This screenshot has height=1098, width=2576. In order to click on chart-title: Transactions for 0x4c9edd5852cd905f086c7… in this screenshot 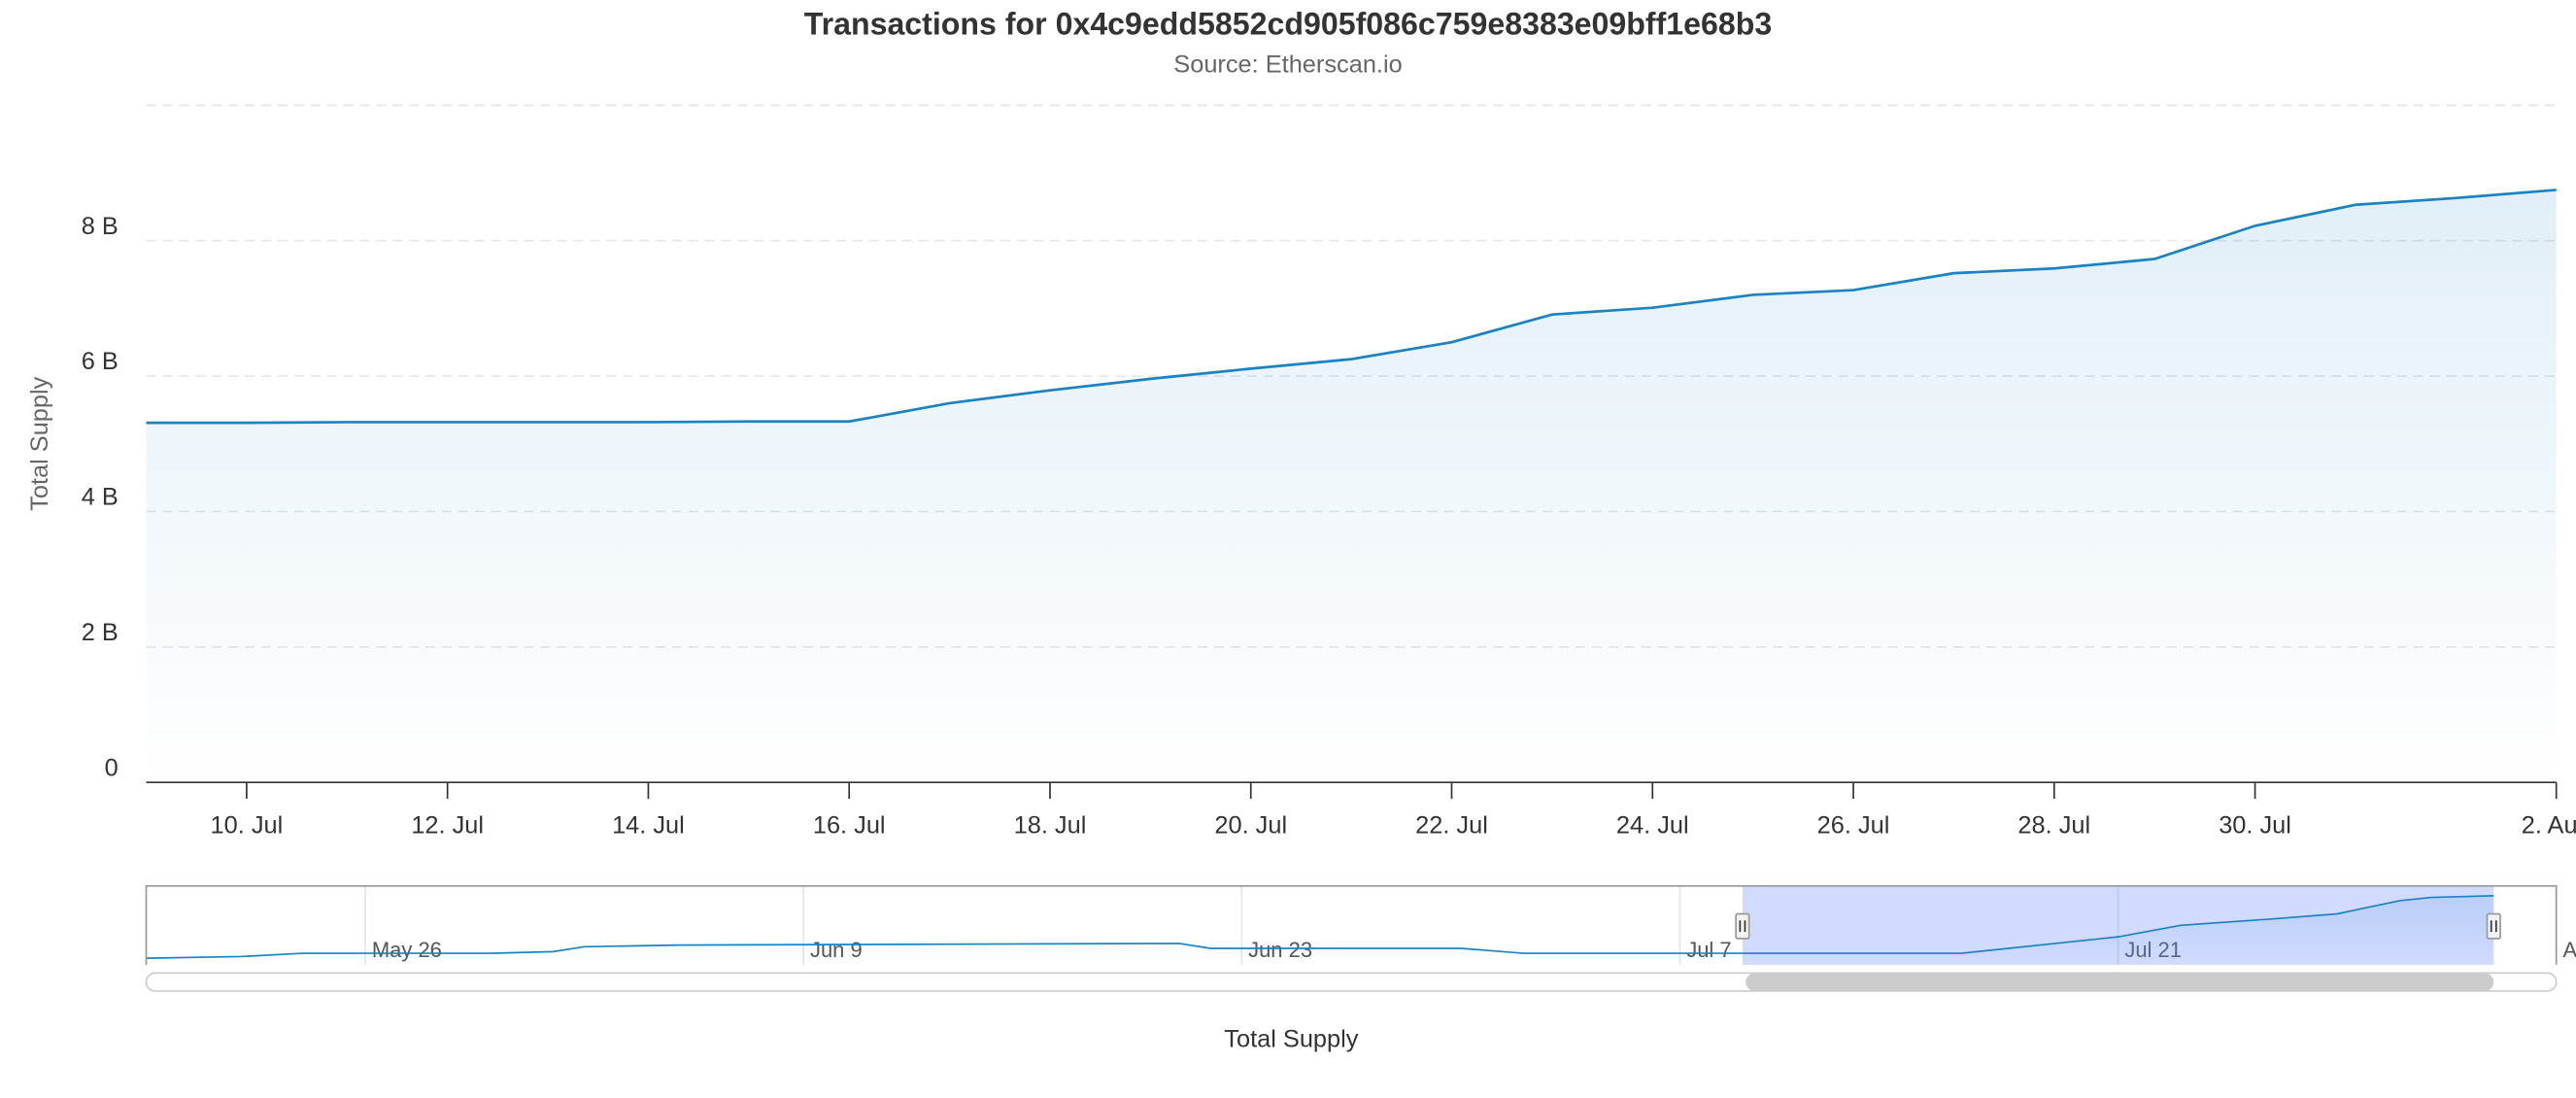, I will do `click(1288, 24)`.